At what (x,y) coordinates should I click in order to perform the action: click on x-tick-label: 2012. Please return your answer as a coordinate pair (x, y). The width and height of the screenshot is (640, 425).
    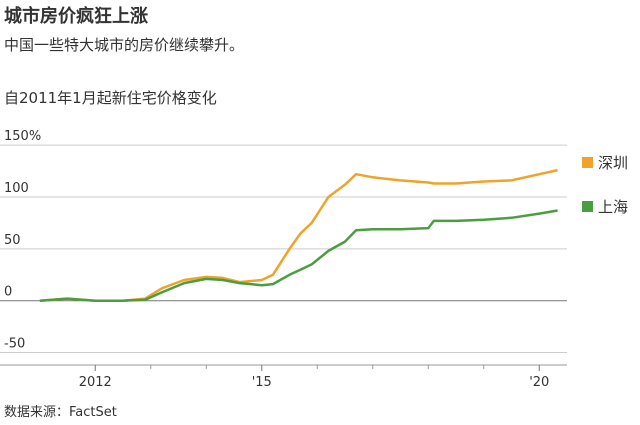
    Looking at the image, I should click on (95, 382).